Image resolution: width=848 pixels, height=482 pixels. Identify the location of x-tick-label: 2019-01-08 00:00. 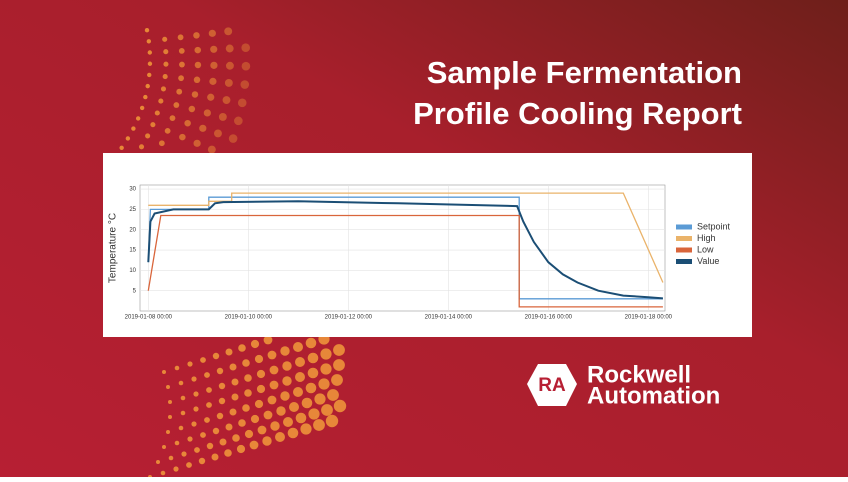
(149, 318).